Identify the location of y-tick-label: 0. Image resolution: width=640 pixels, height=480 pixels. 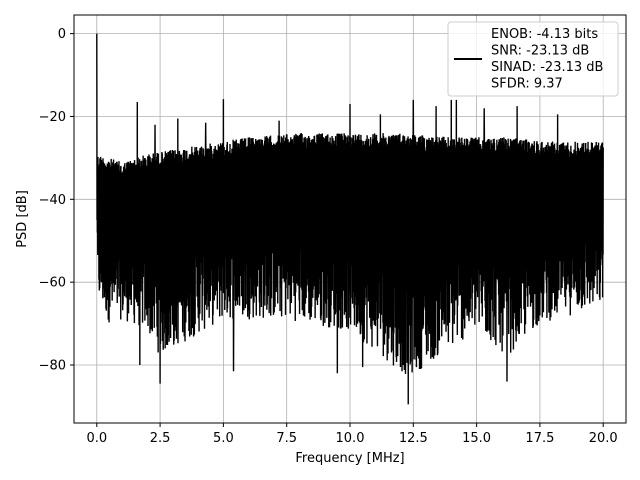
(62, 34).